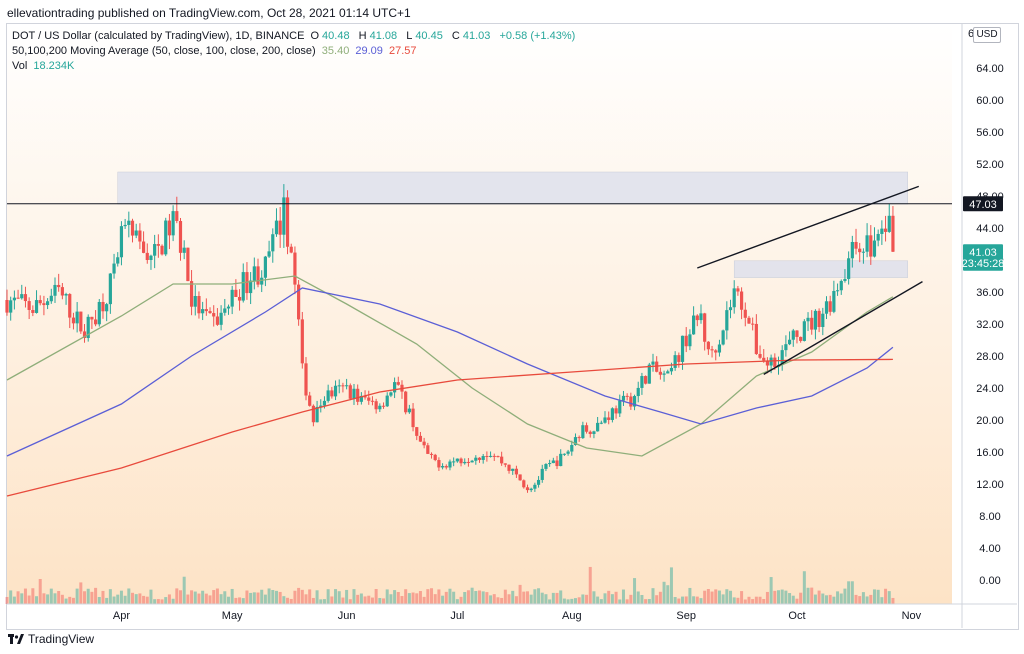 The image size is (1024, 654). Describe the element at coordinates (989, 517) in the screenshot. I see `y-tick-label: 8.00` at that location.